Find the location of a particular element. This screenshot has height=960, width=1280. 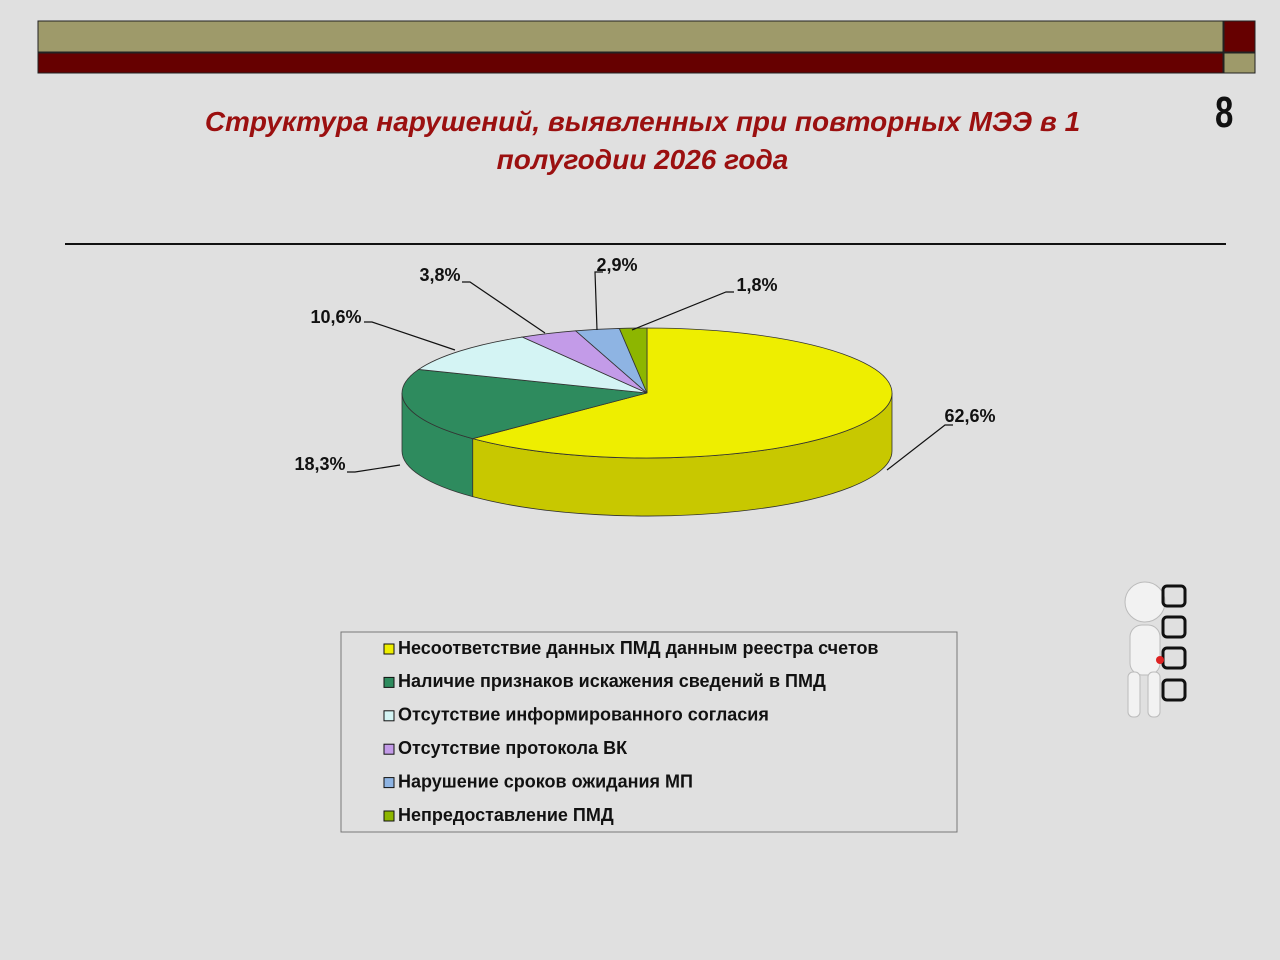

data-label: 2,9% is located at coordinates (616, 265).